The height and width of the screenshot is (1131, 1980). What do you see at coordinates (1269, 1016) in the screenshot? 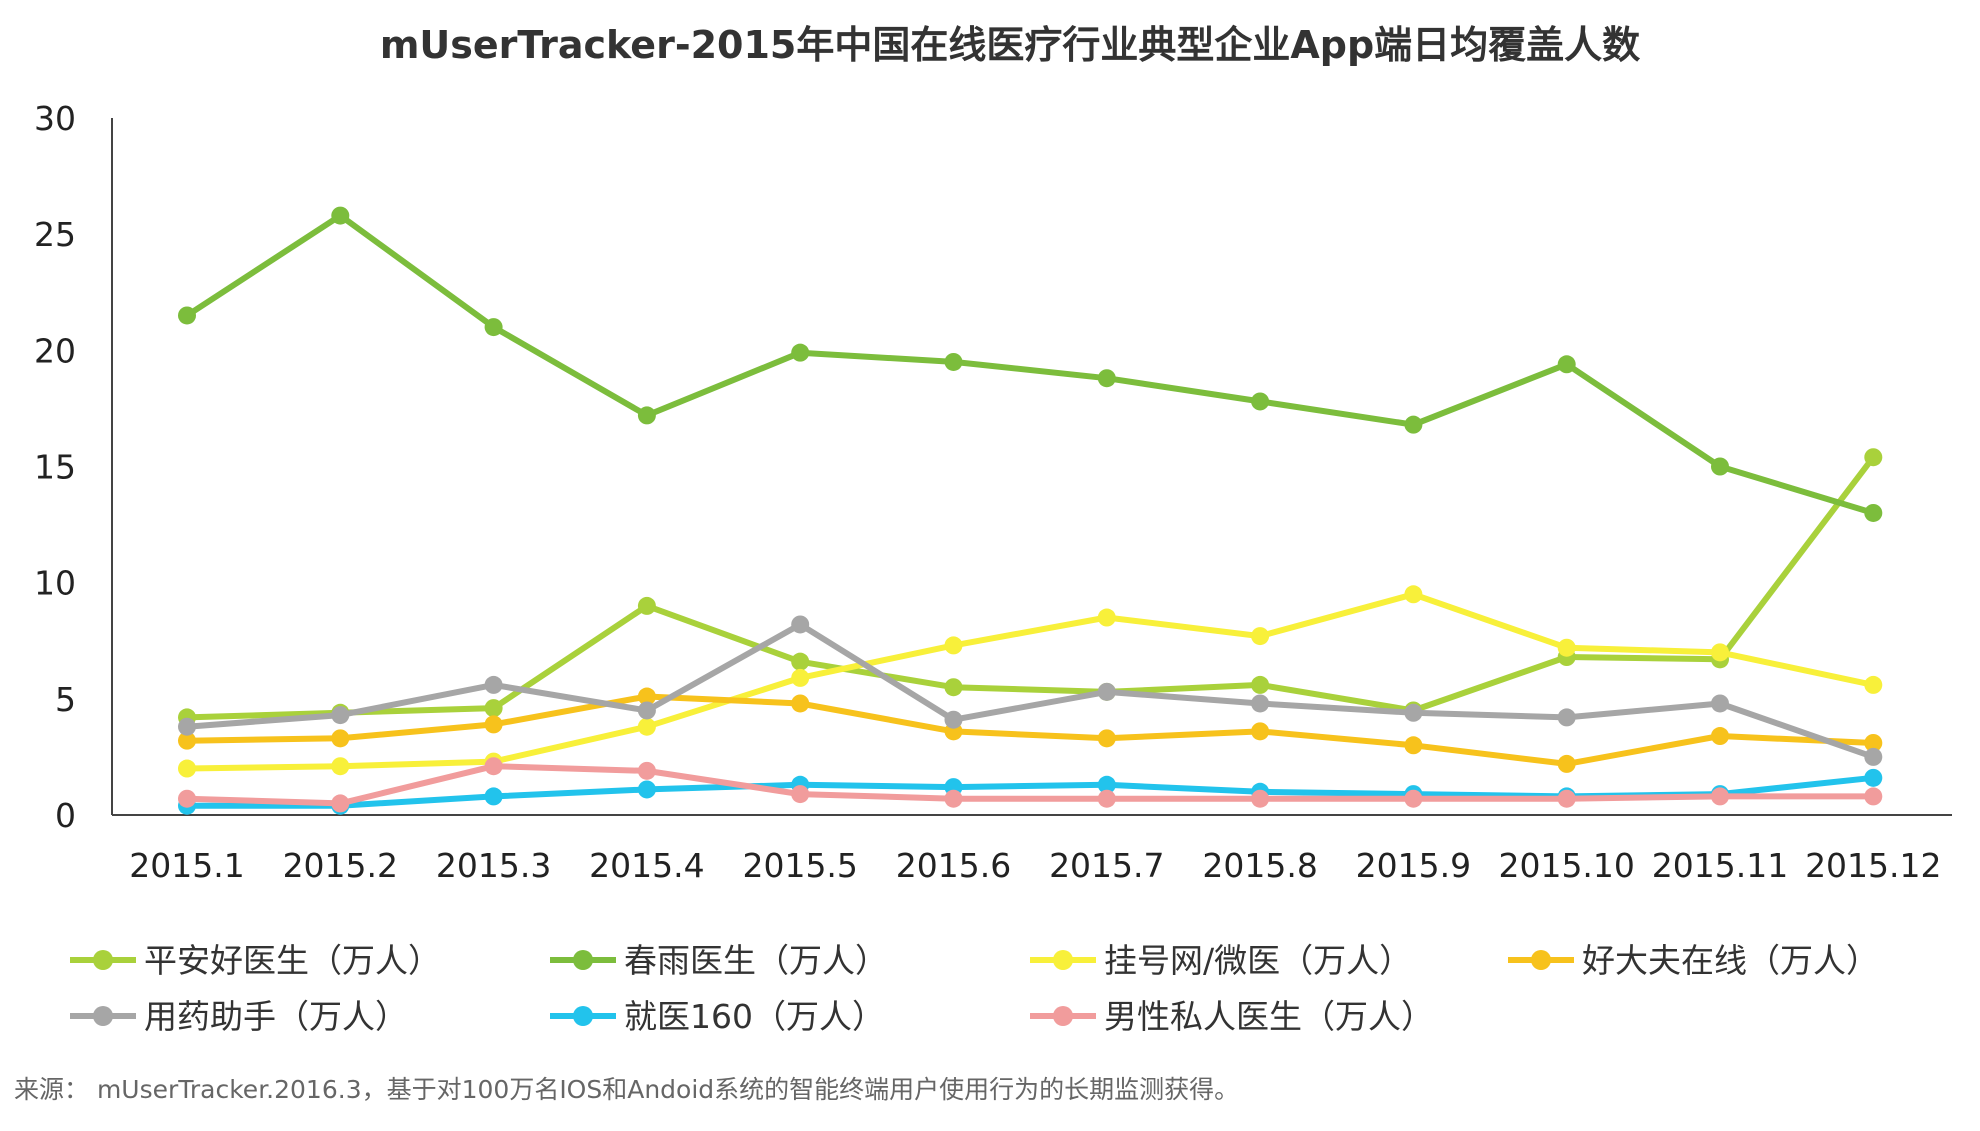
I see `legend-label: 男性私人医生（万人）` at bounding box center [1269, 1016].